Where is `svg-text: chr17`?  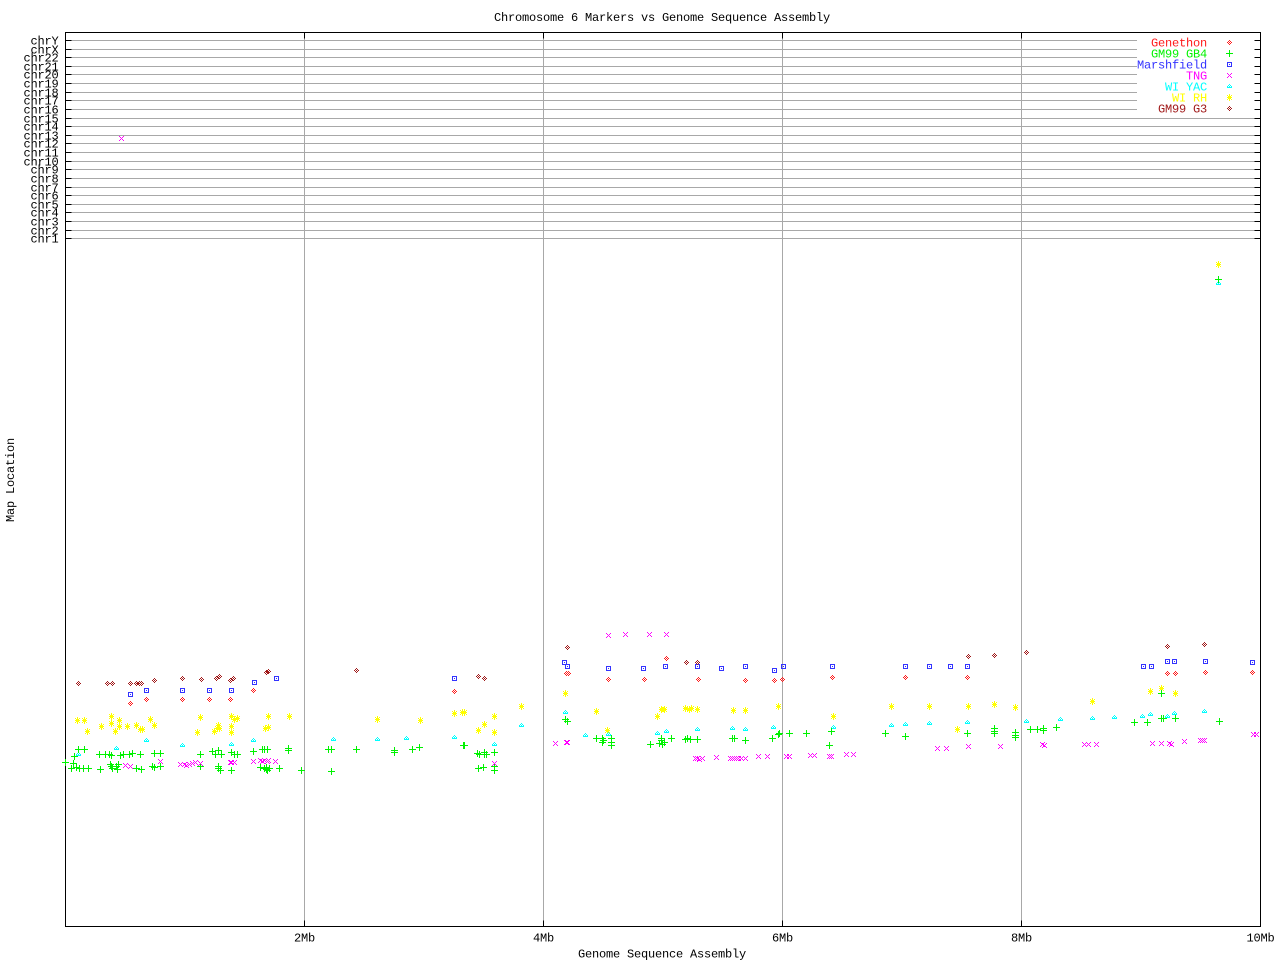 svg-text: chr17 is located at coordinates (40, 101).